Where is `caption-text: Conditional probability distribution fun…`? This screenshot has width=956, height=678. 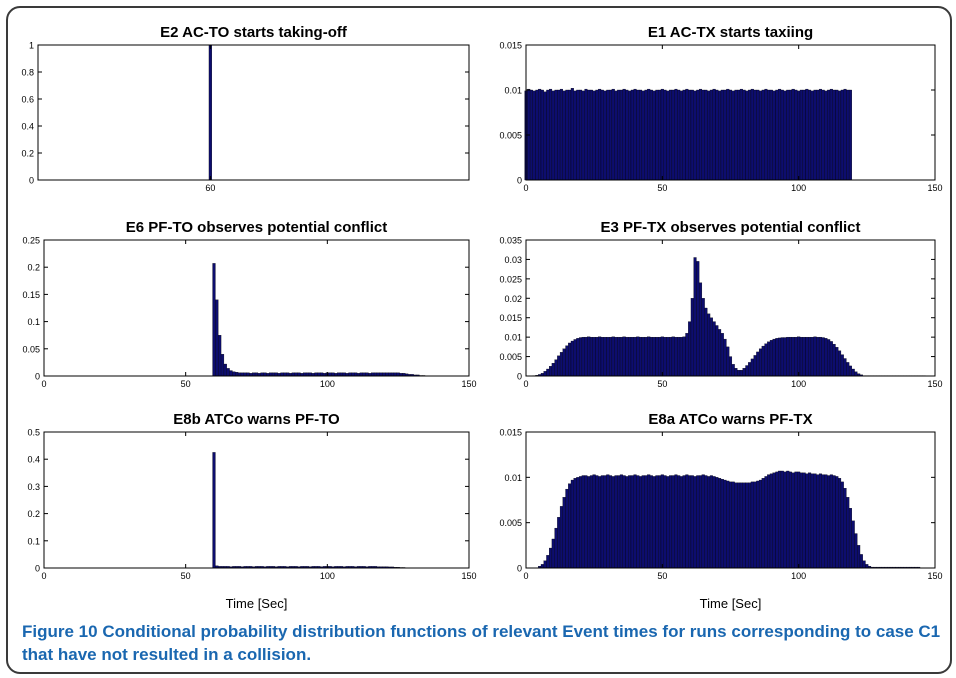 caption-text: Conditional probability distribution fun… is located at coordinates (481, 643).